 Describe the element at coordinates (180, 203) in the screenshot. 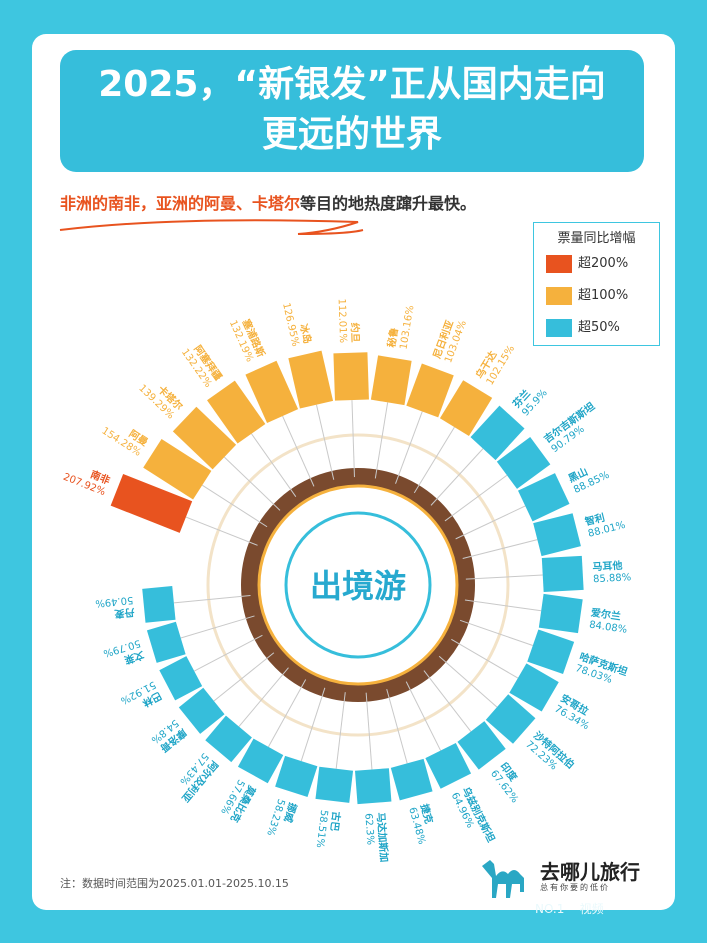

I see `subtitle-highlight: 非洲的南非，亚洲的阿曼、卡塔尔` at that location.